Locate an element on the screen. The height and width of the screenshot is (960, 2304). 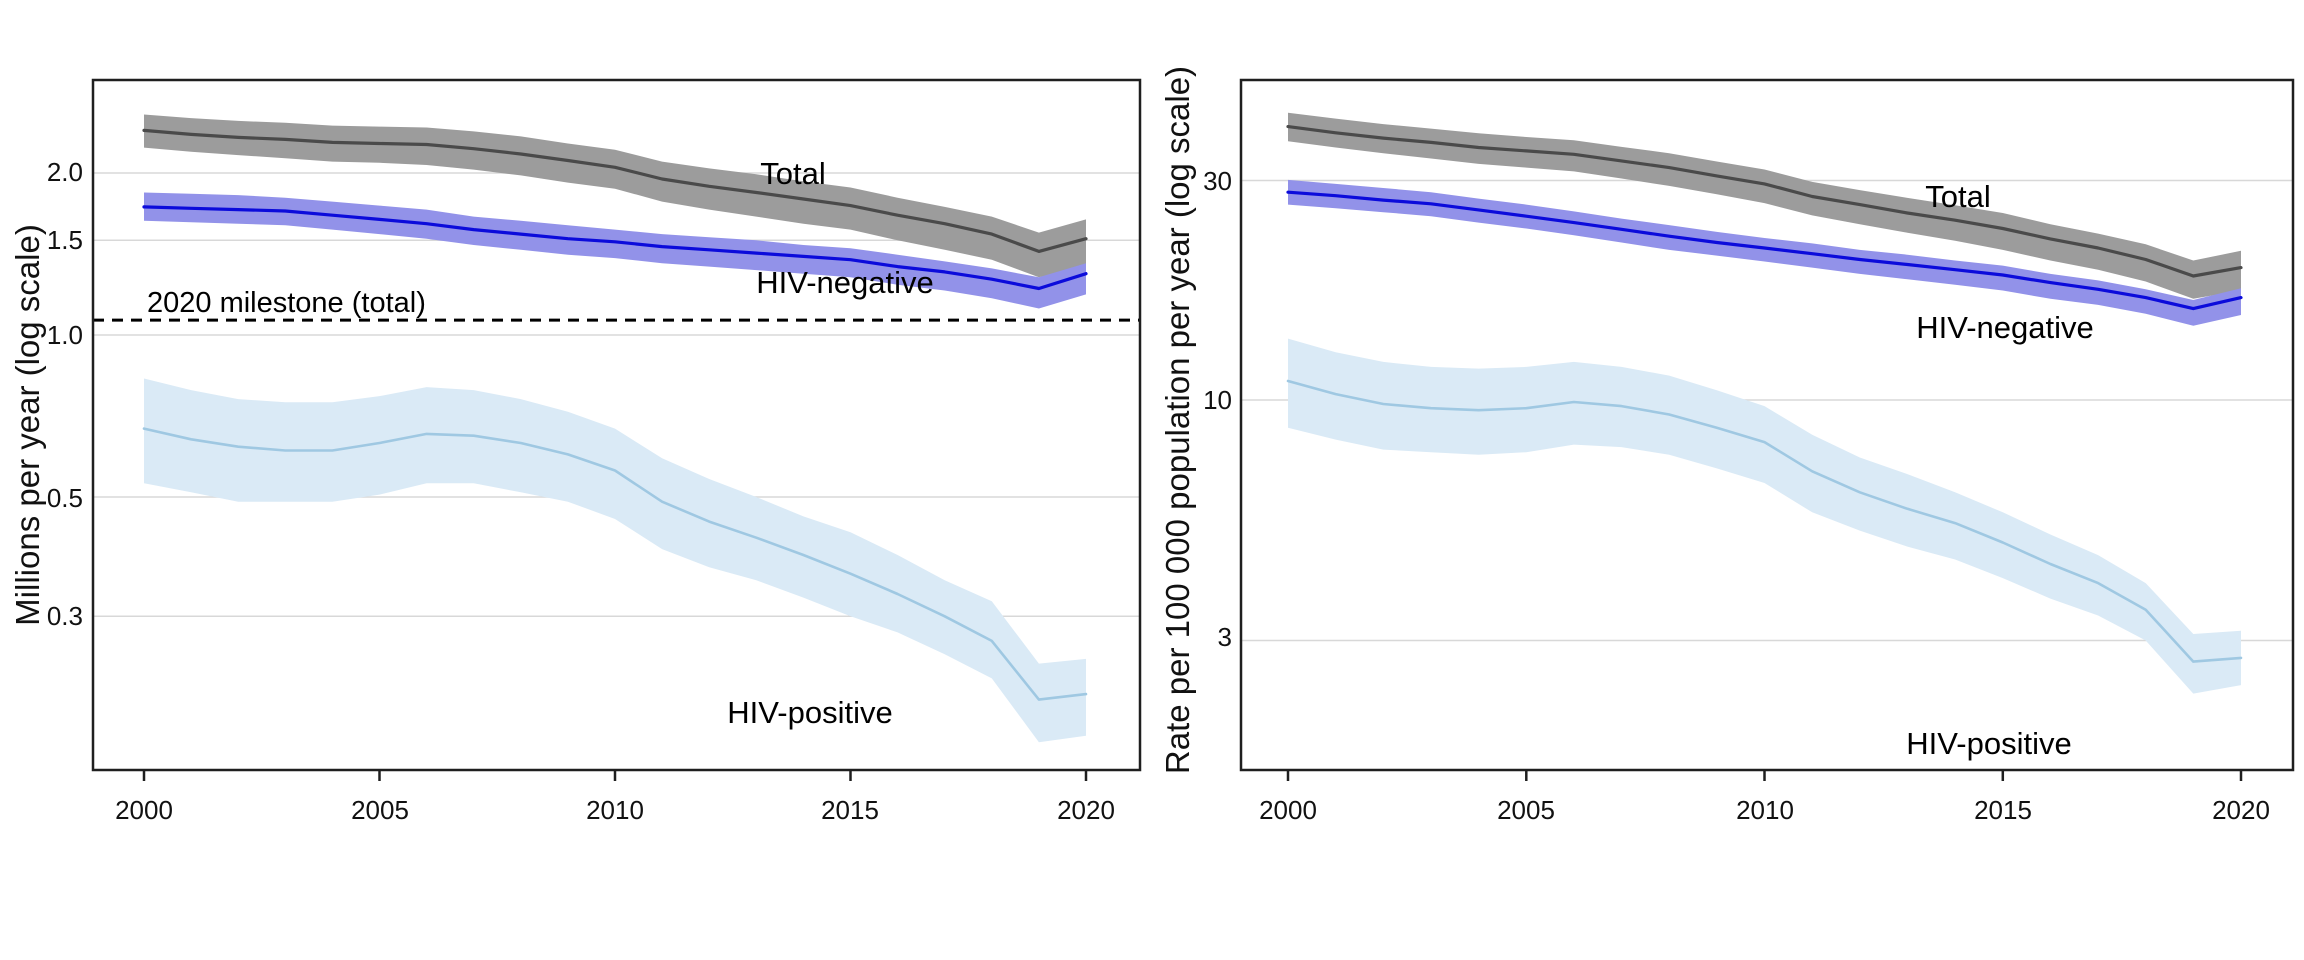
left-y-tick-1_5: 1.5 is located at coordinates (64, 240).